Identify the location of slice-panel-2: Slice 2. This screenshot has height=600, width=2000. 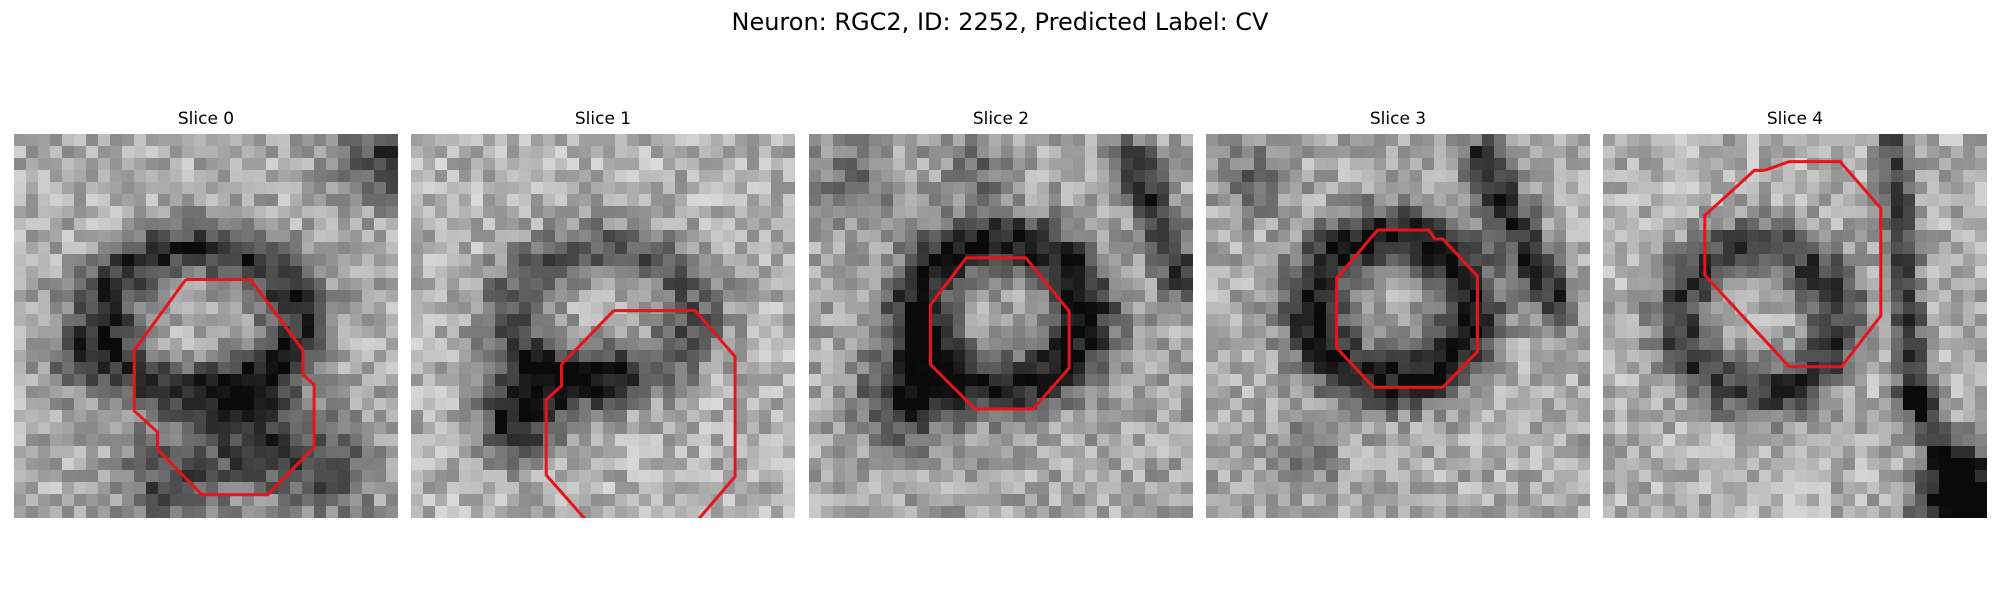
(1001, 313).